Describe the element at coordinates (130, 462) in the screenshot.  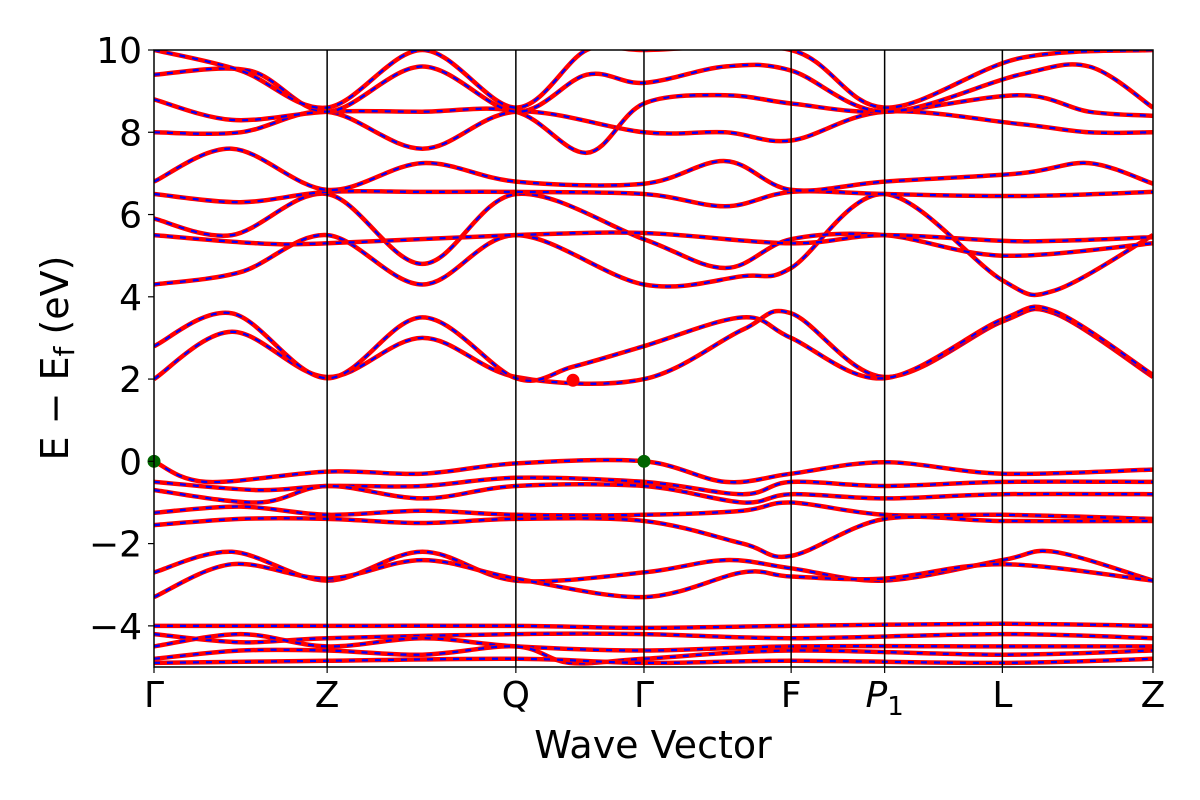
I see `y-tick-label: 0` at that location.